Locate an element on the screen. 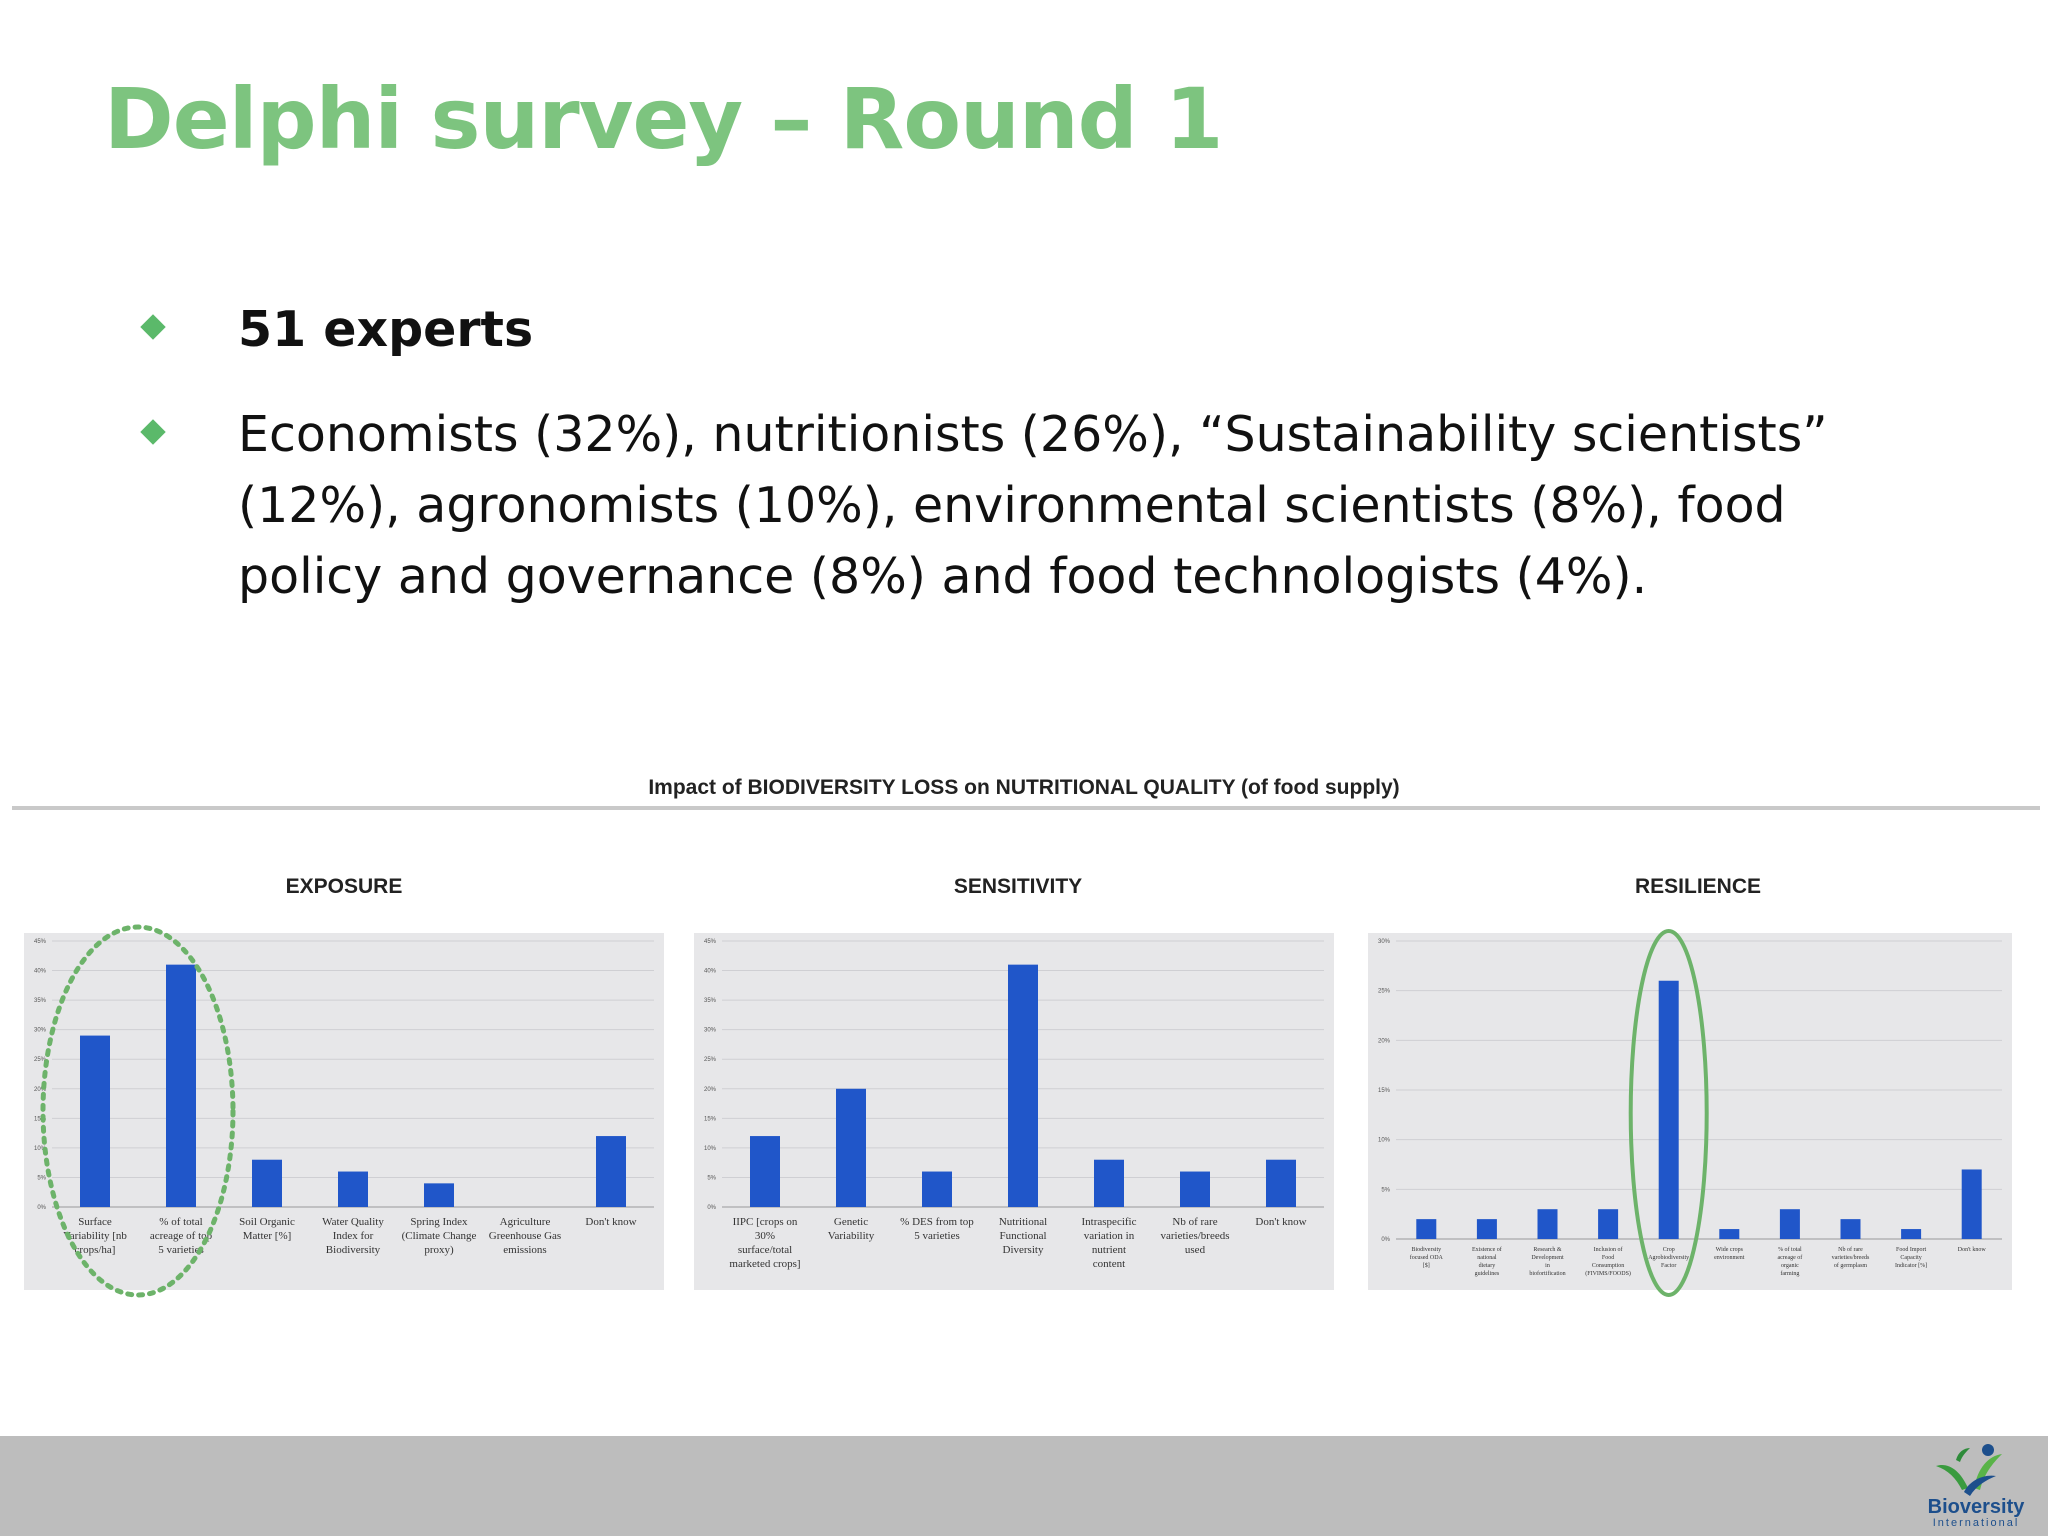 The image size is (2048, 1536). x-tick-label: Genetic Variability is located at coordinates (851, 1229).